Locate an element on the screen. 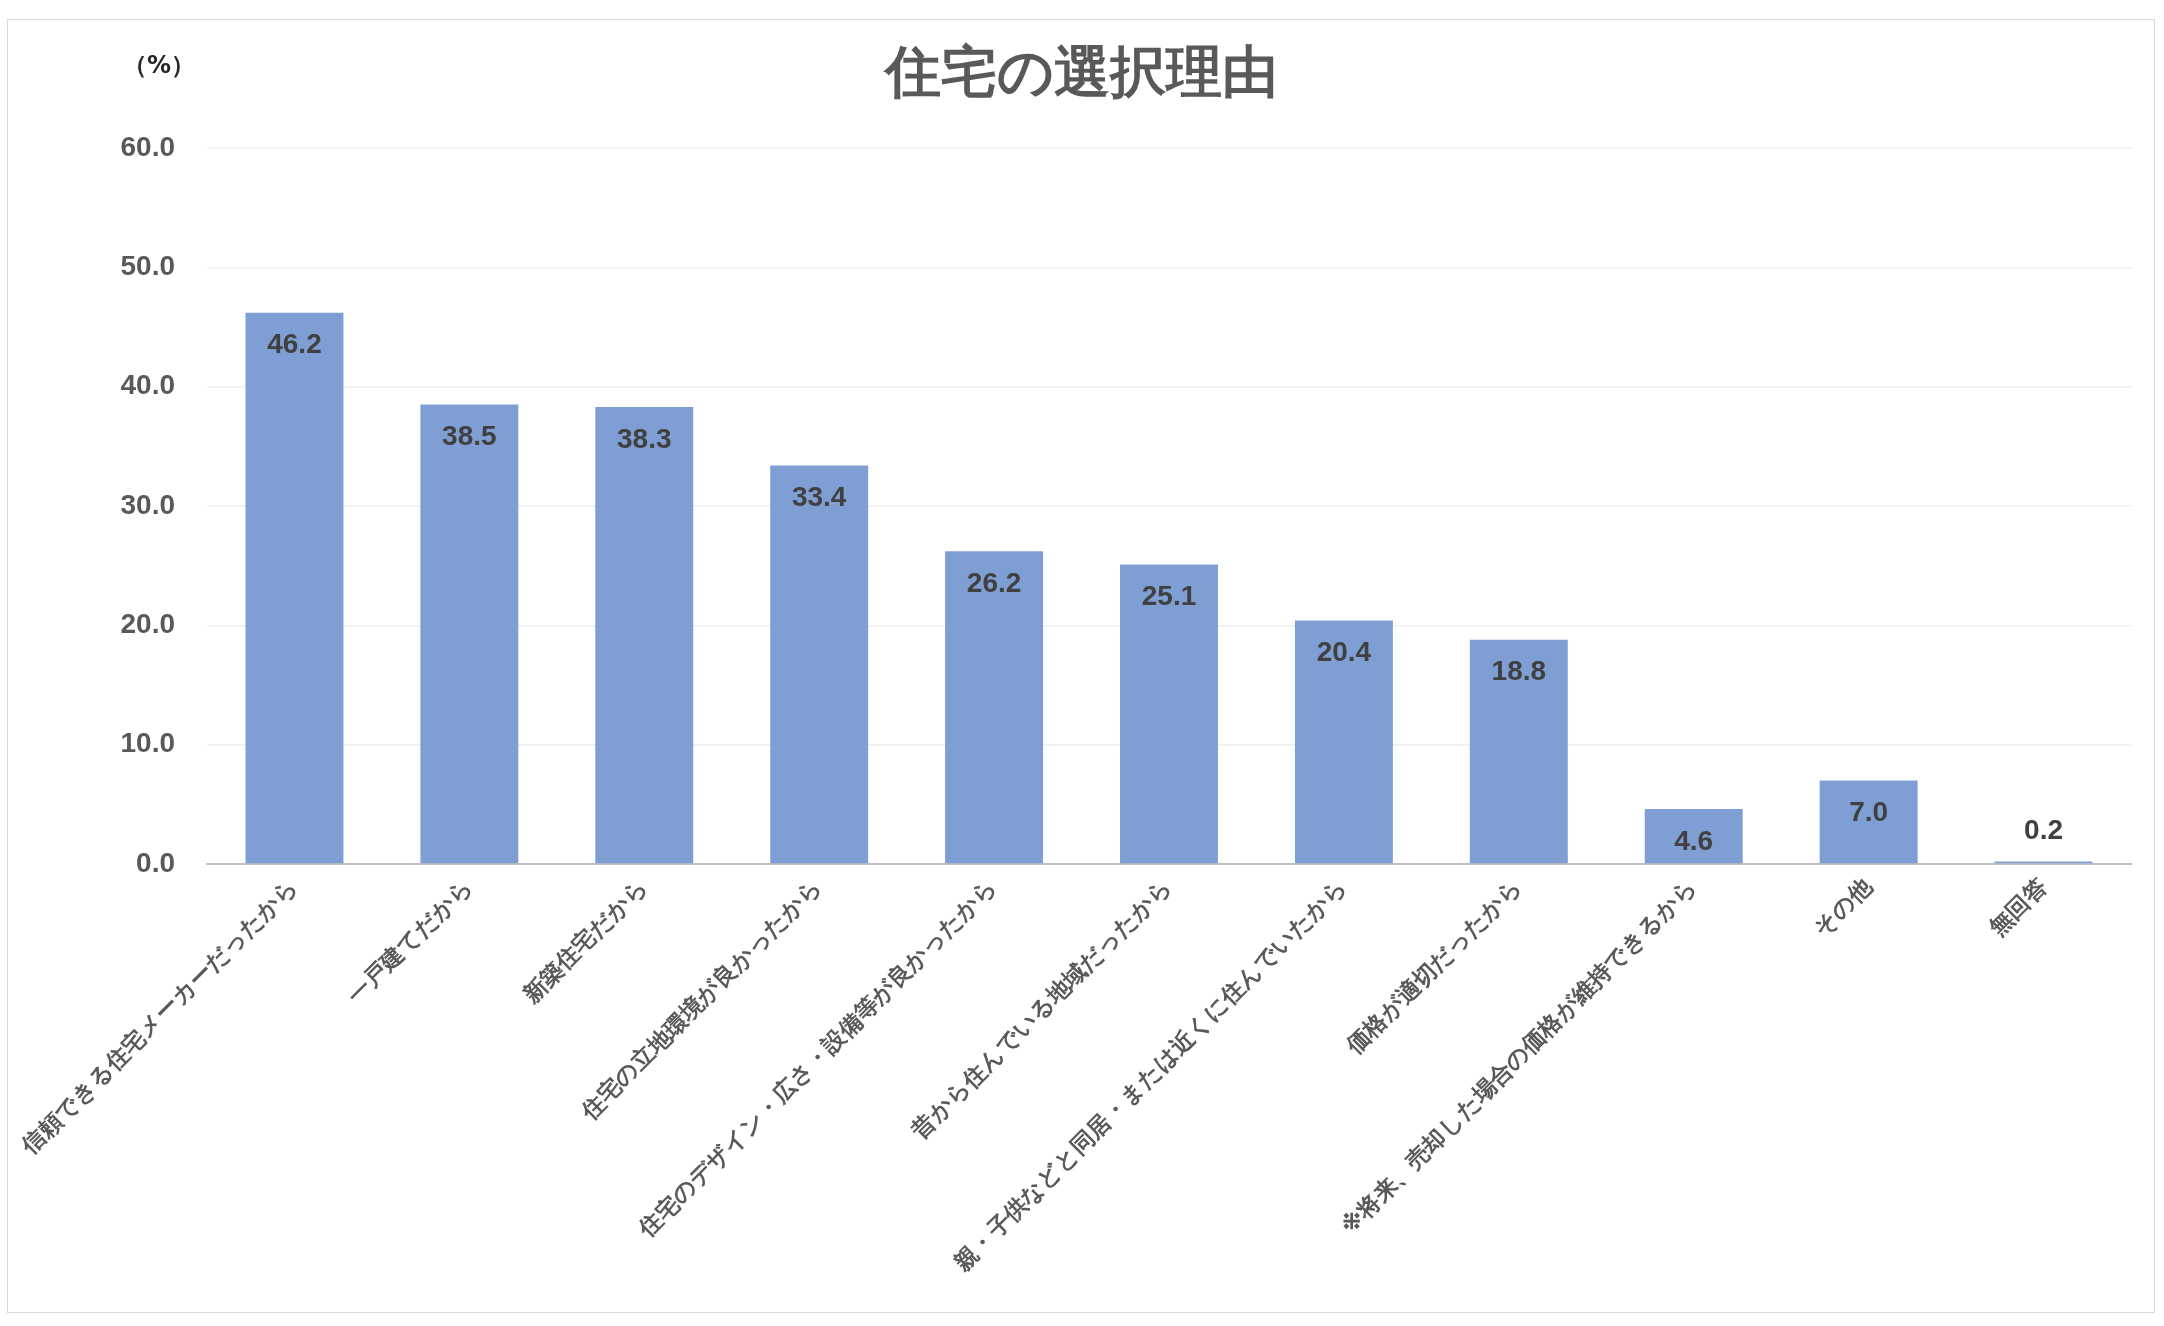 The height and width of the screenshot is (1326, 2164). x-tick-label: 無回答 is located at coordinates (2017, 907).